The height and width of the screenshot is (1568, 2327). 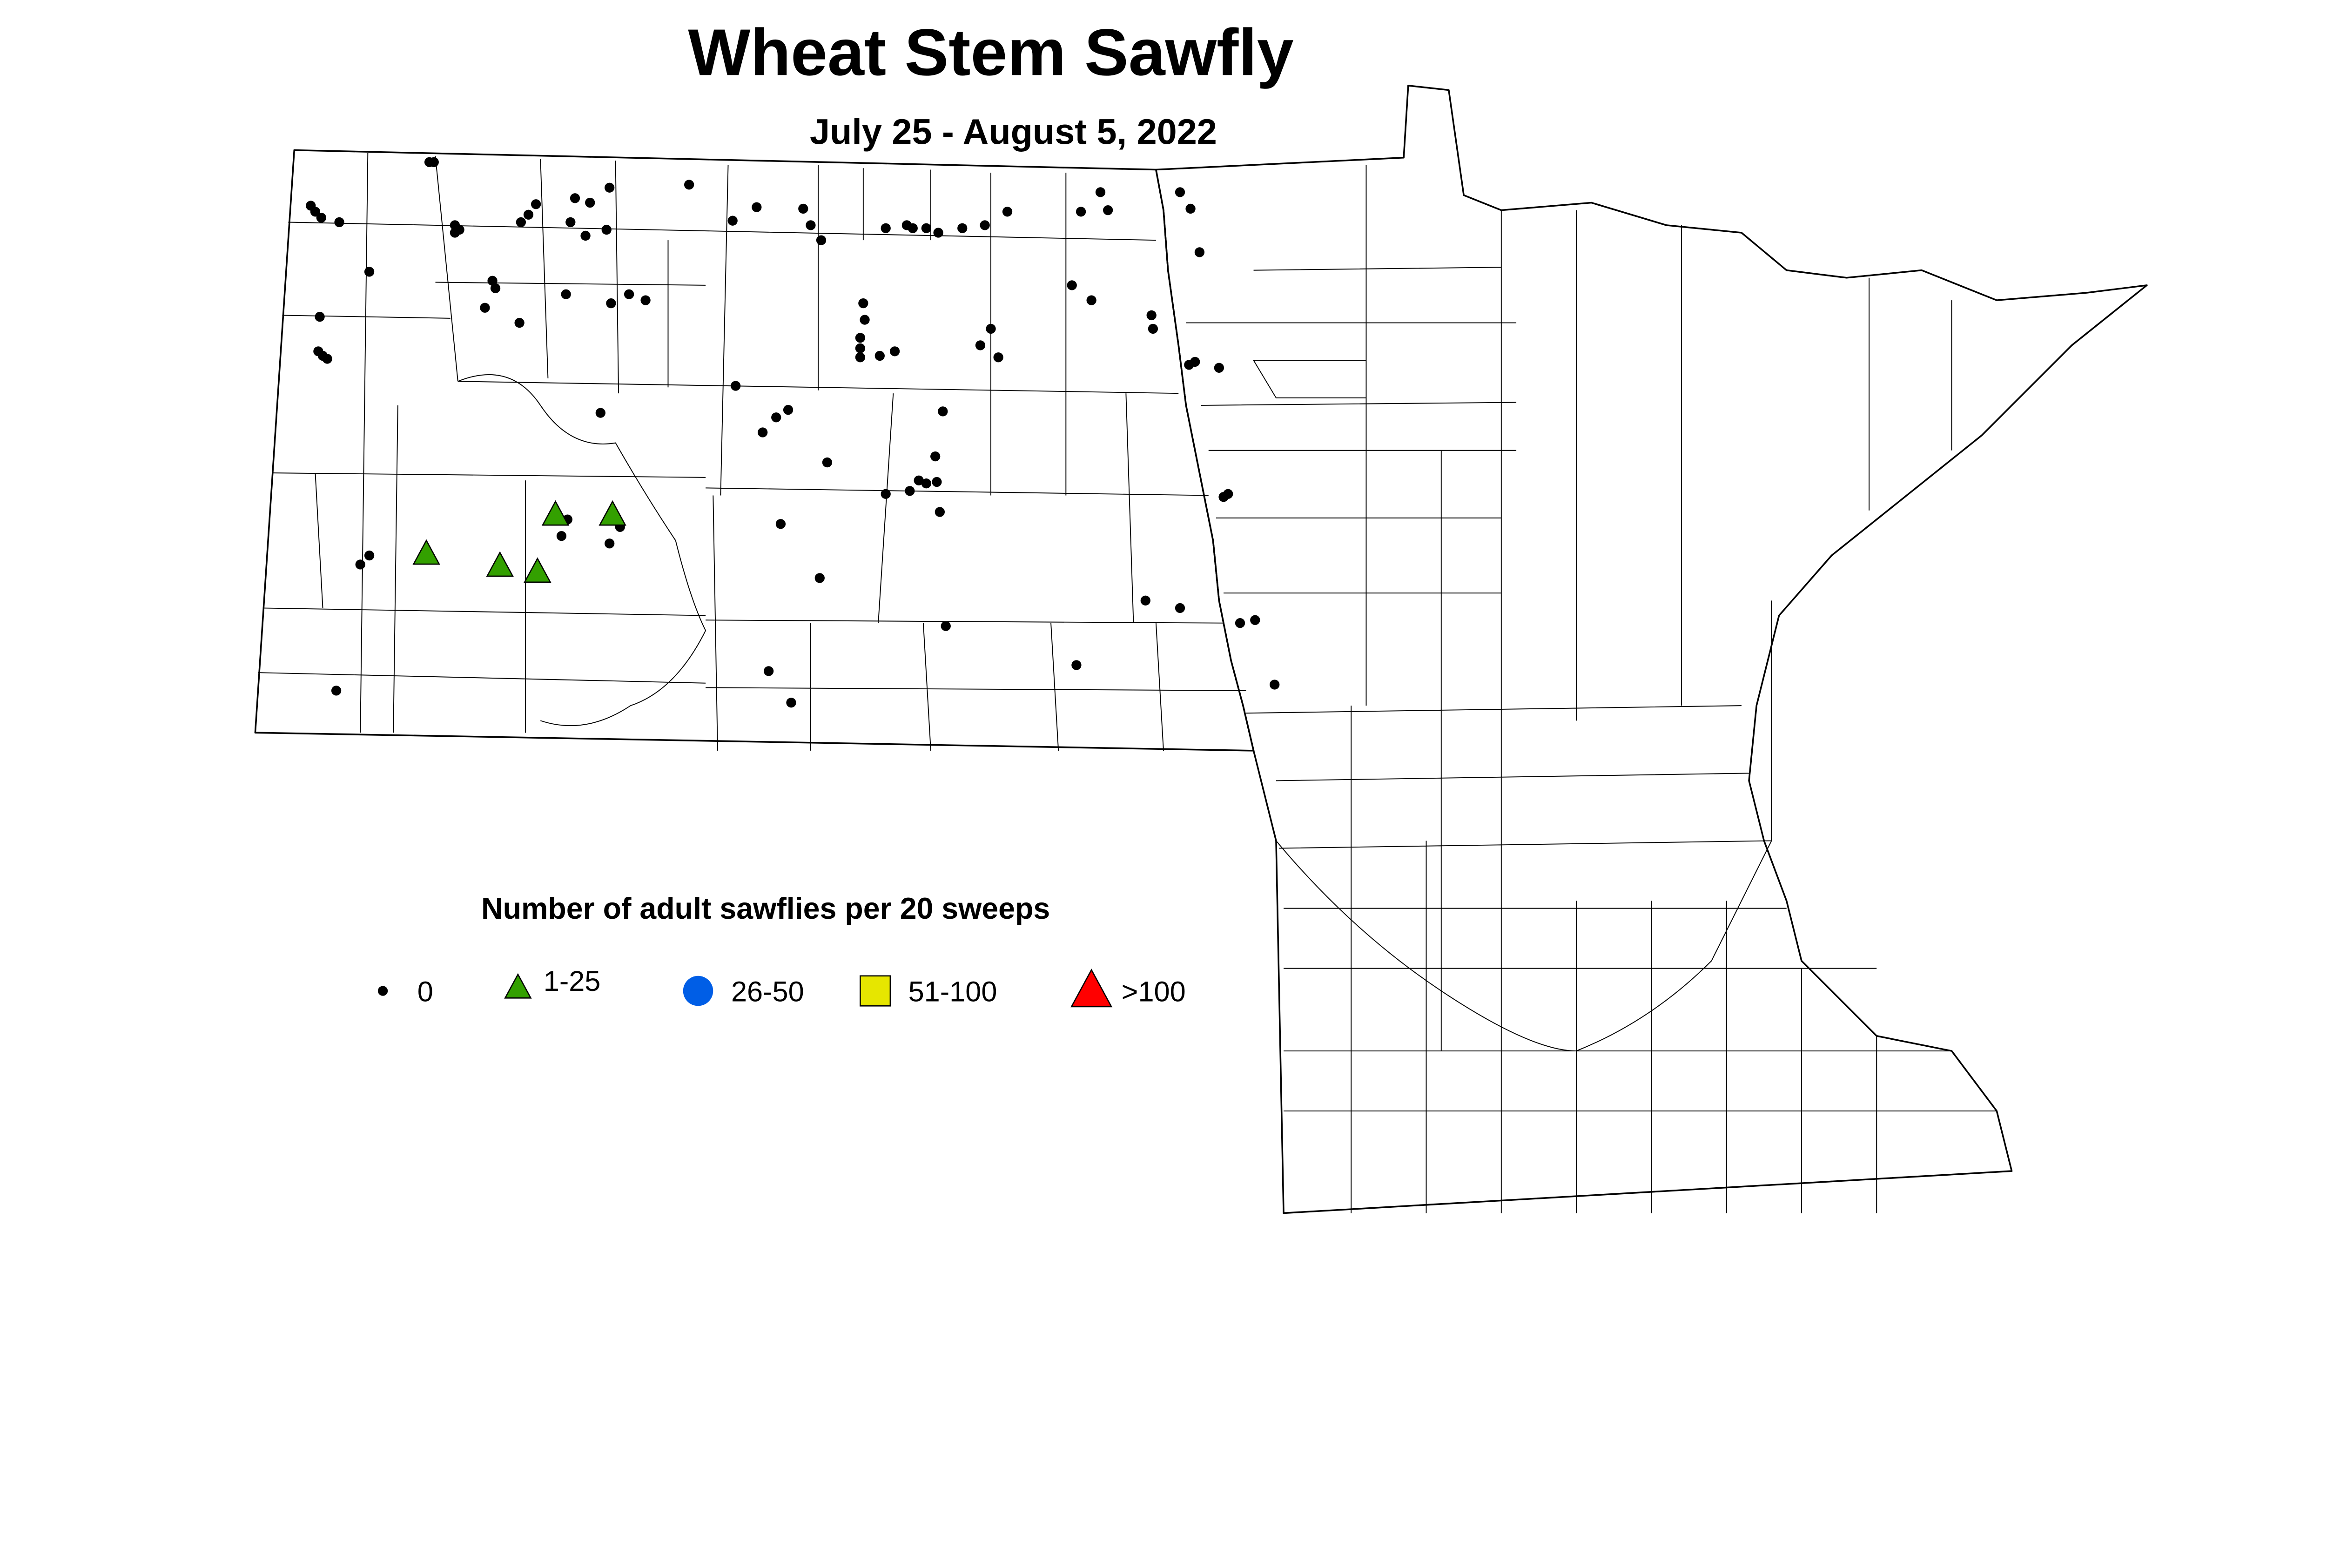 I want to click on legend-label: >100, so click(x=1154, y=992).